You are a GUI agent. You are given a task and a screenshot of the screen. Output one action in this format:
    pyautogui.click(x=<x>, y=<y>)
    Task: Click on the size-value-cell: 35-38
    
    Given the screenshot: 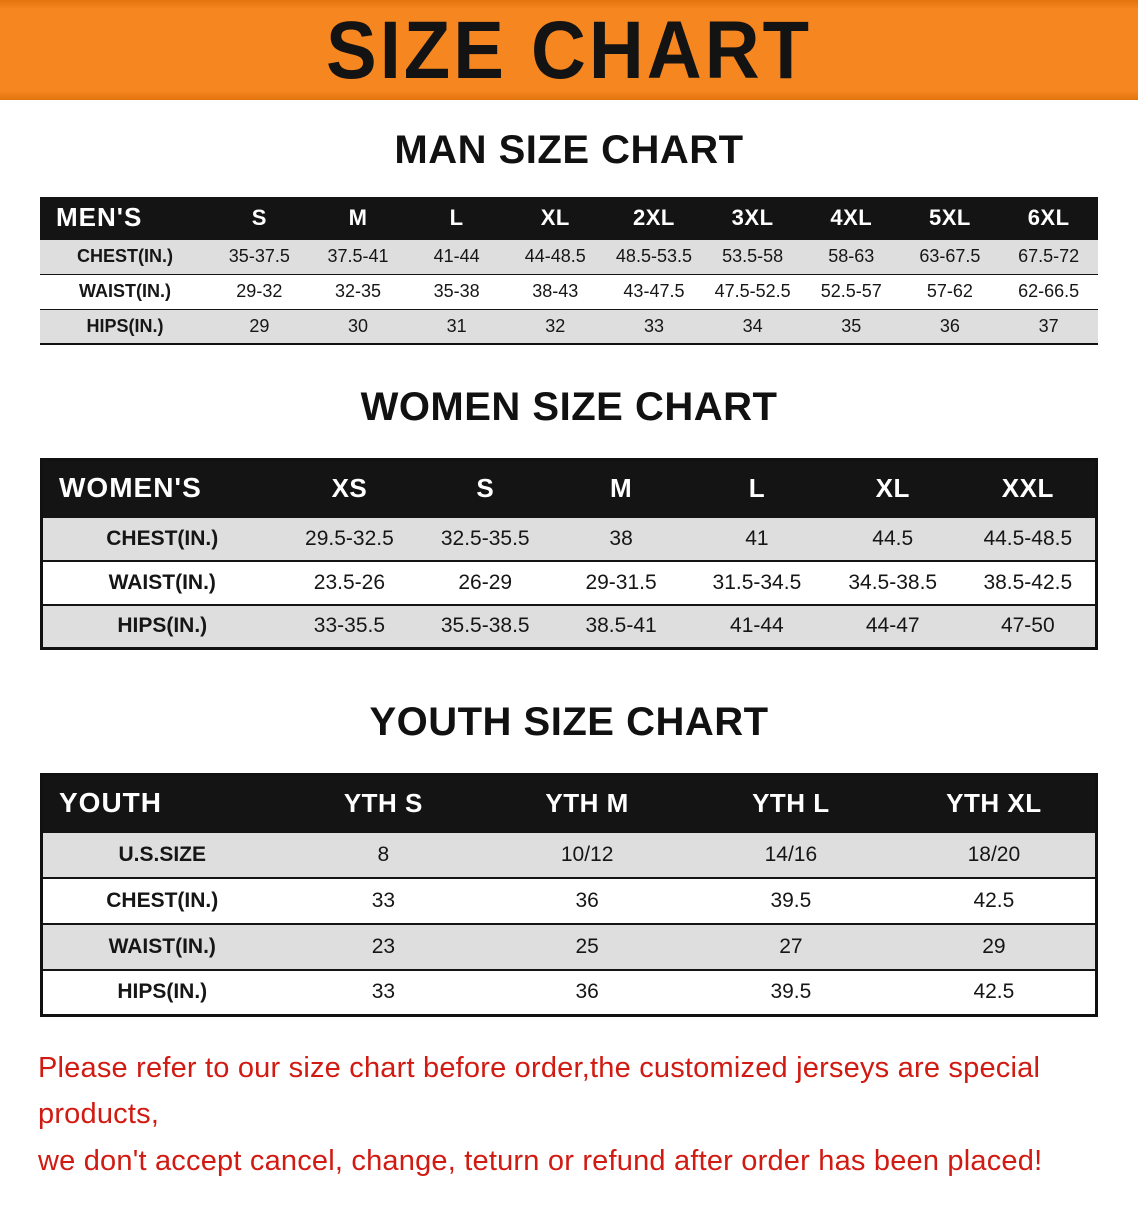 What is the action you would take?
    pyautogui.click(x=456, y=291)
    